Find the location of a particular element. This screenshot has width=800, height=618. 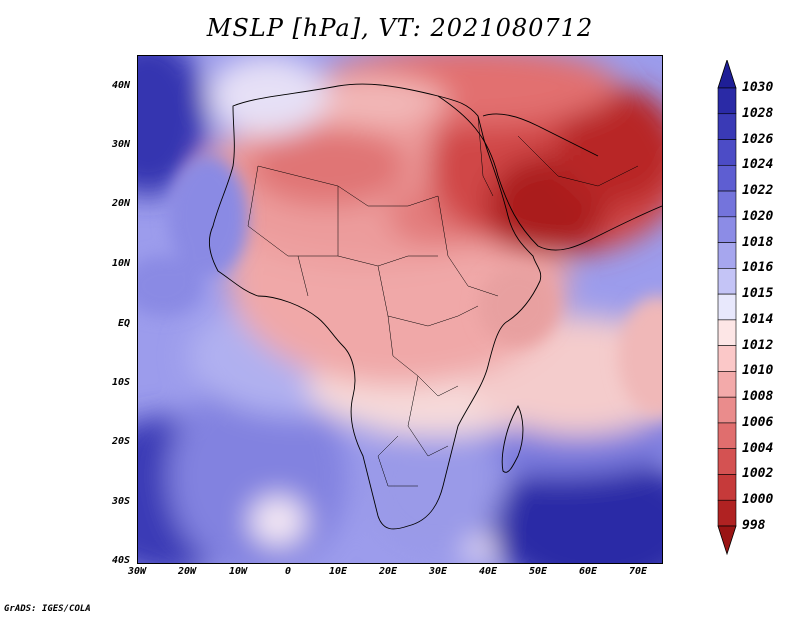

lat-label-10n: 10N is located at coordinates (120, 263).